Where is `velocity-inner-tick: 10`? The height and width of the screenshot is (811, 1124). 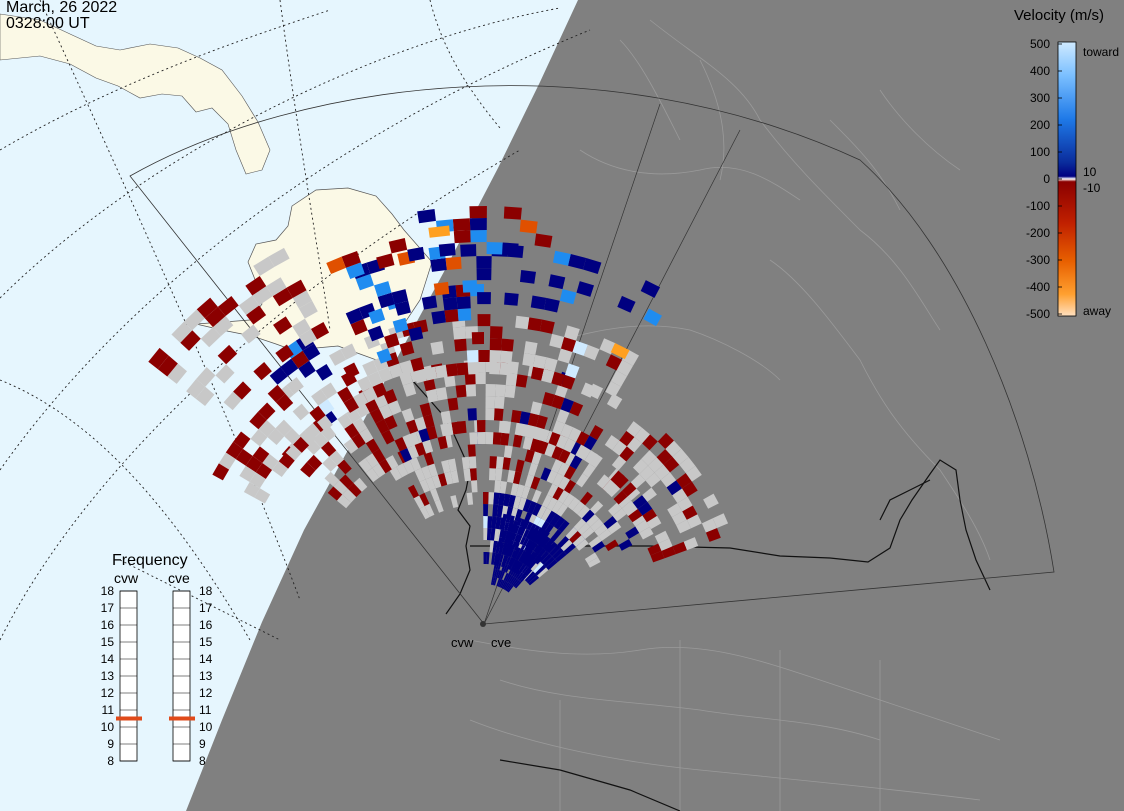
velocity-inner-tick: 10 is located at coordinates (1090, 172).